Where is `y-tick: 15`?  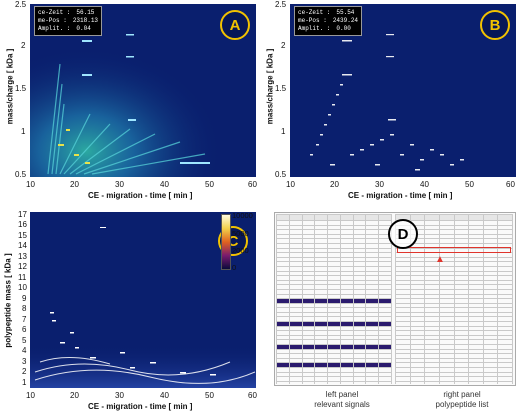 y-tick: 15 is located at coordinates (22, 235).